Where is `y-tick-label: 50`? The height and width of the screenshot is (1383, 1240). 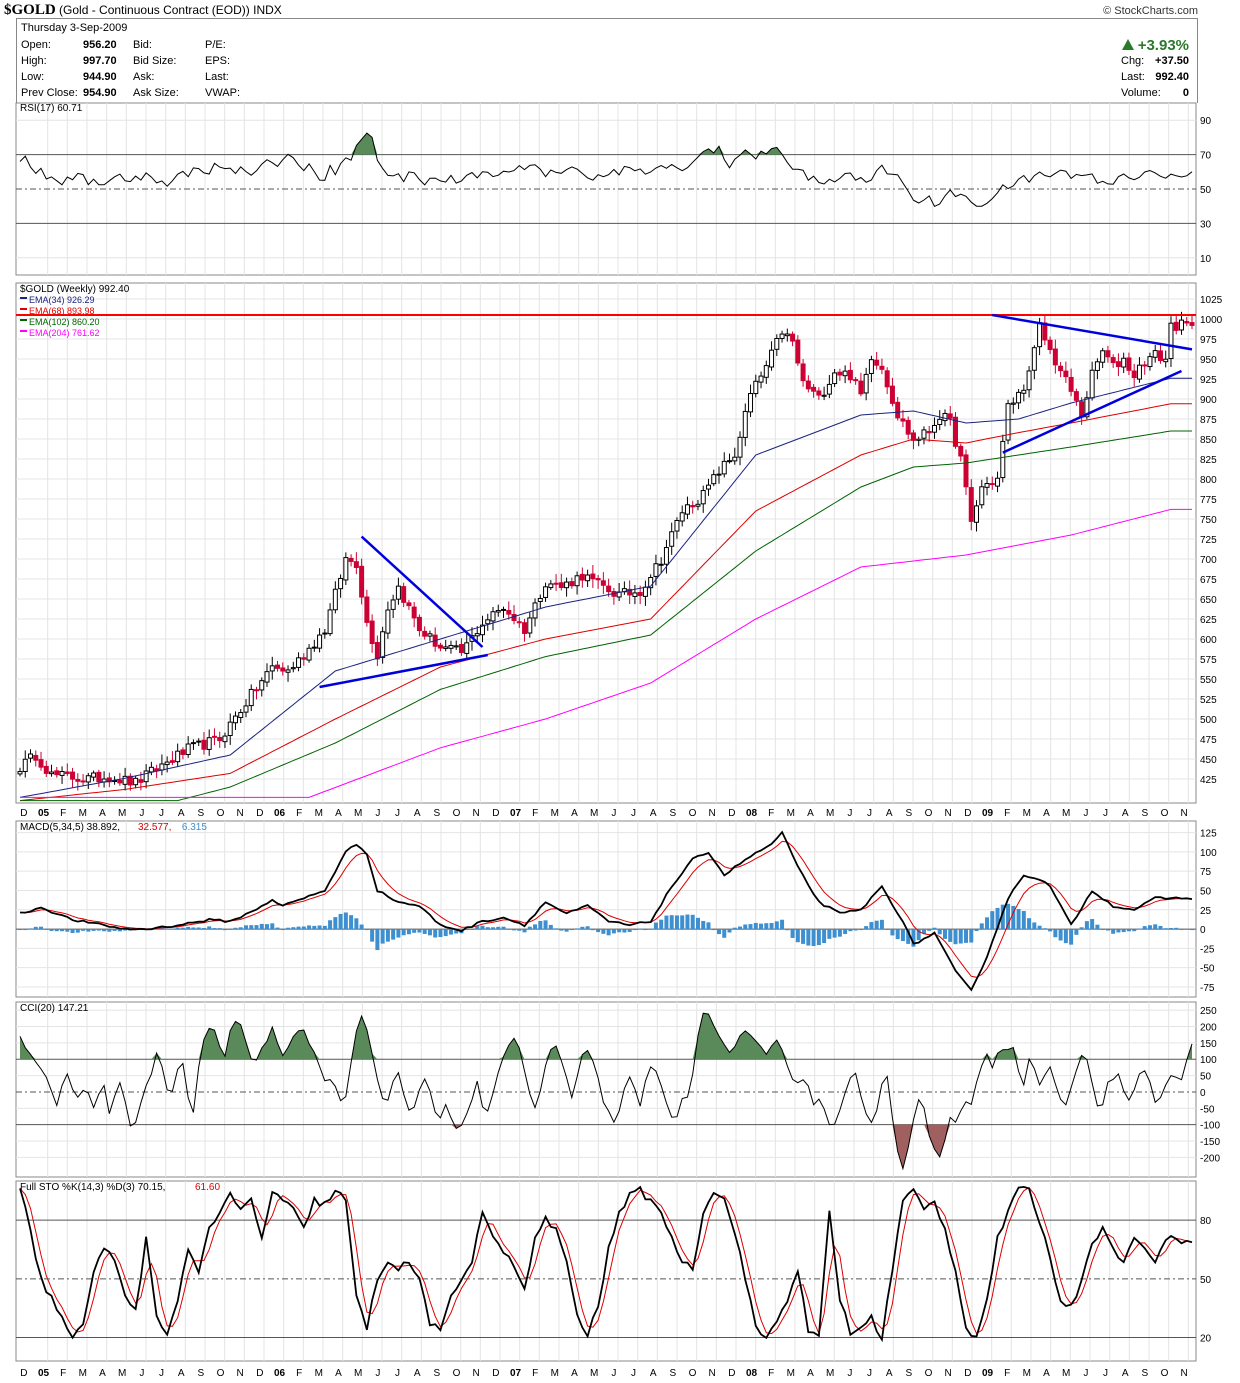 y-tick-label: 50 is located at coordinates (1206, 1280).